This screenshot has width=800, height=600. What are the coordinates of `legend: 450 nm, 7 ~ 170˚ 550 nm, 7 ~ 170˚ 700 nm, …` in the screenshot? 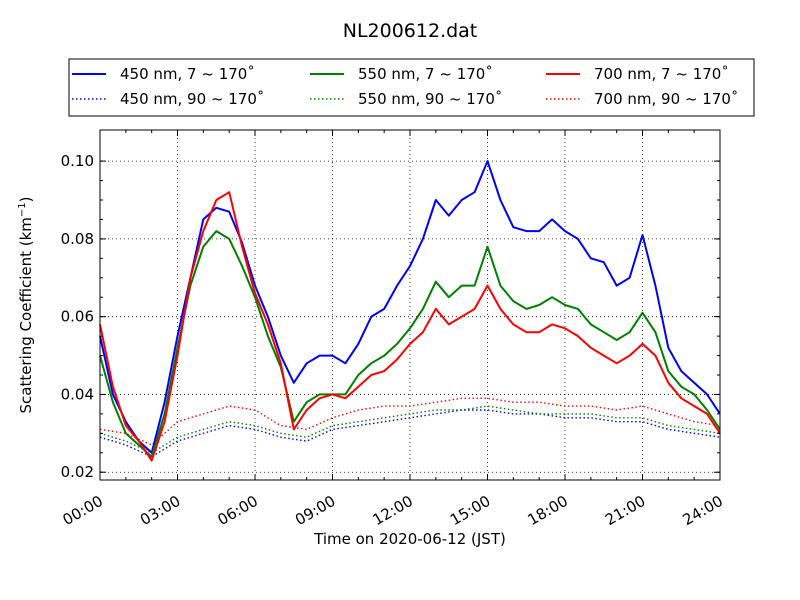 It's located at (405, 86).